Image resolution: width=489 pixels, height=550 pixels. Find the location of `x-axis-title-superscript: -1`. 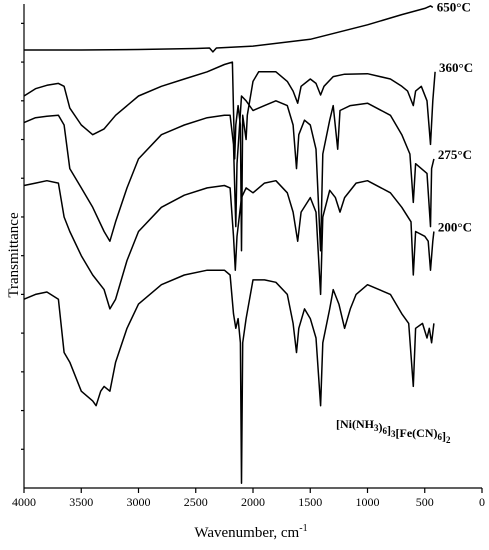

x-axis-title-superscript: -1 is located at coordinates (303, 528).